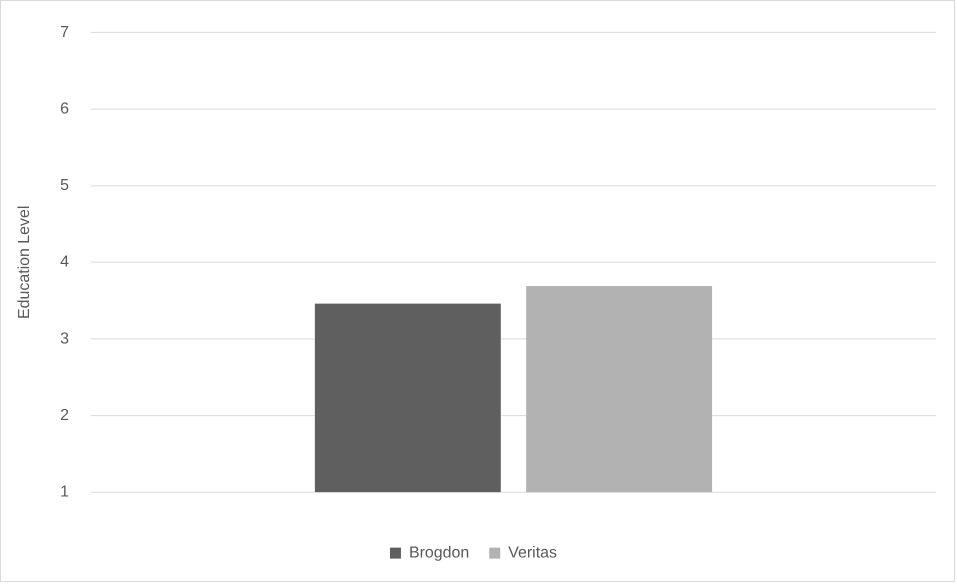  Describe the element at coordinates (65, 339) in the screenshot. I see `y-tick-label: 3` at that location.